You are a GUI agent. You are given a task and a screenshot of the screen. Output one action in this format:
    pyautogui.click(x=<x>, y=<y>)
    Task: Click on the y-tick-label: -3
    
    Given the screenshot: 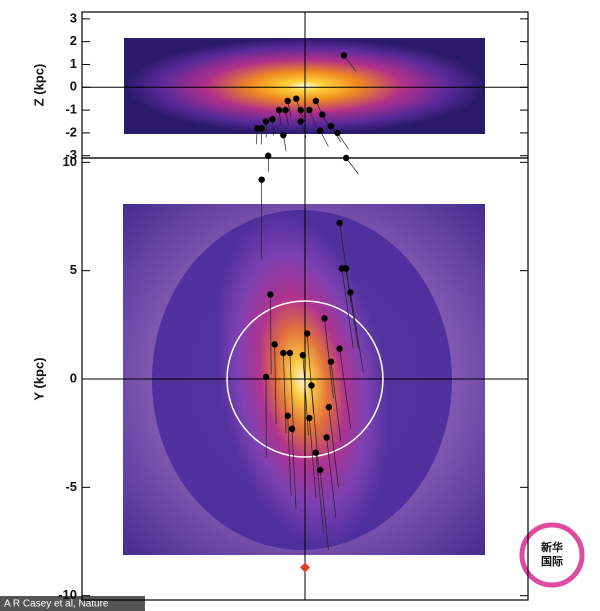 What is the action you would take?
    pyautogui.click(x=71, y=154)
    